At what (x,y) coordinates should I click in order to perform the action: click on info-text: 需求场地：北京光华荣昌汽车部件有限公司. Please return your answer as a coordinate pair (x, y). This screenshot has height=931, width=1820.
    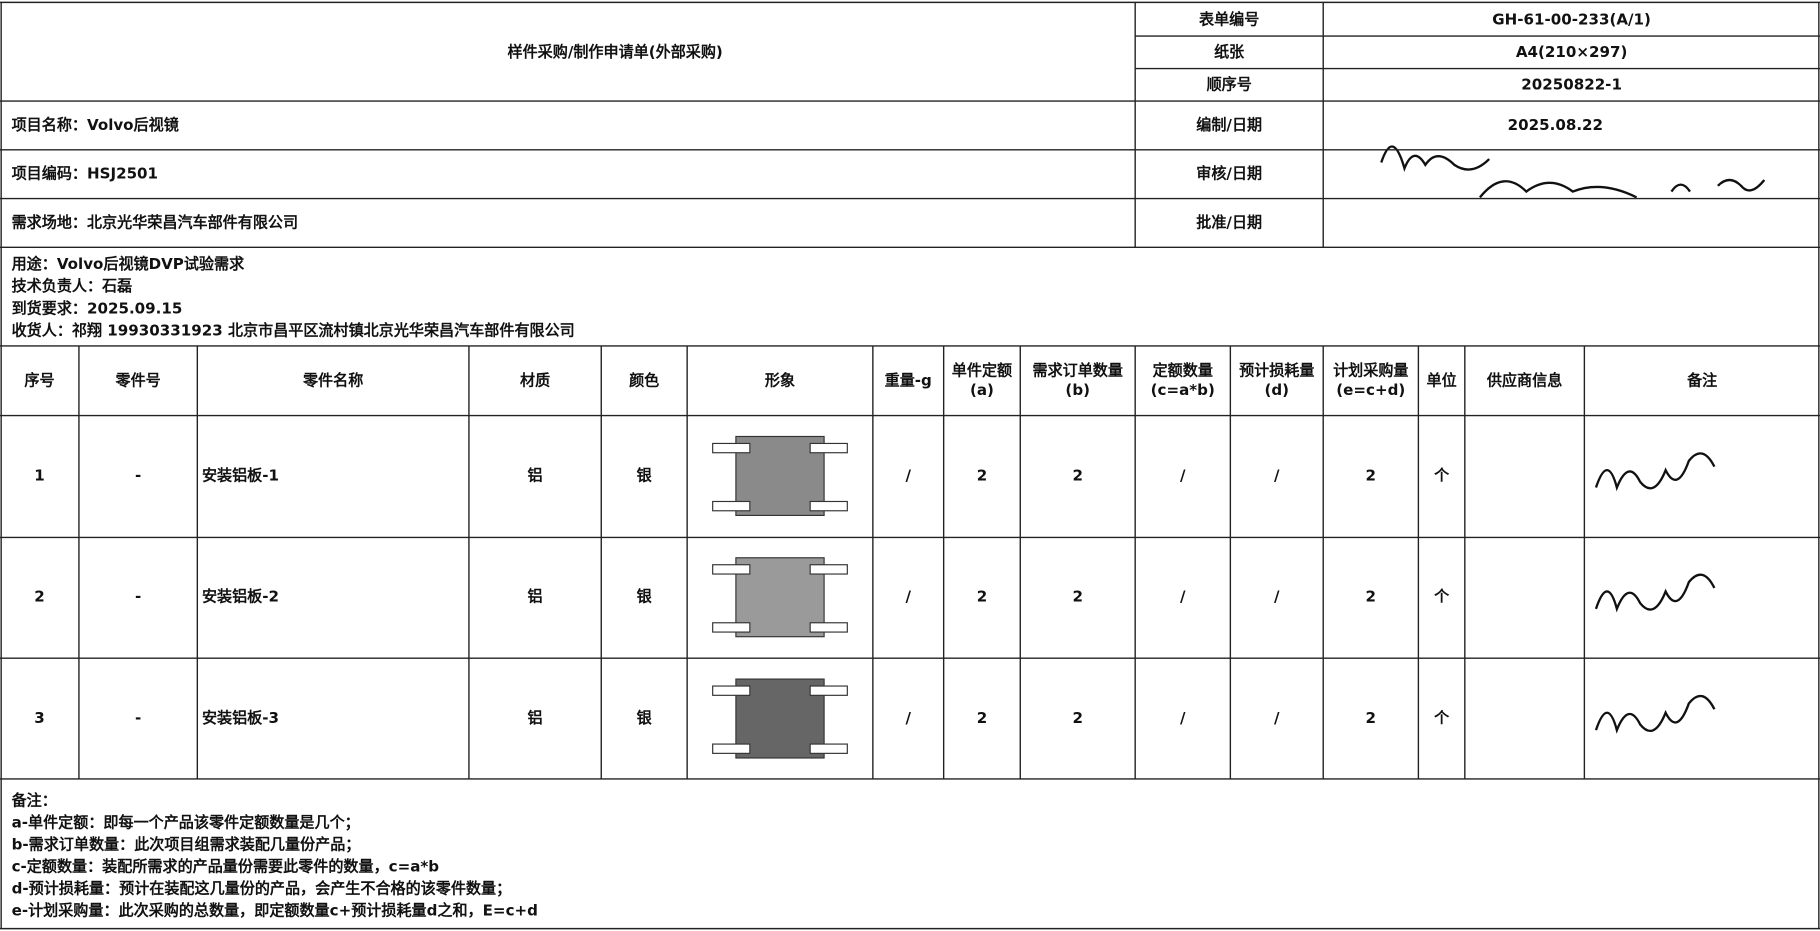
    Looking at the image, I should click on (155, 222).